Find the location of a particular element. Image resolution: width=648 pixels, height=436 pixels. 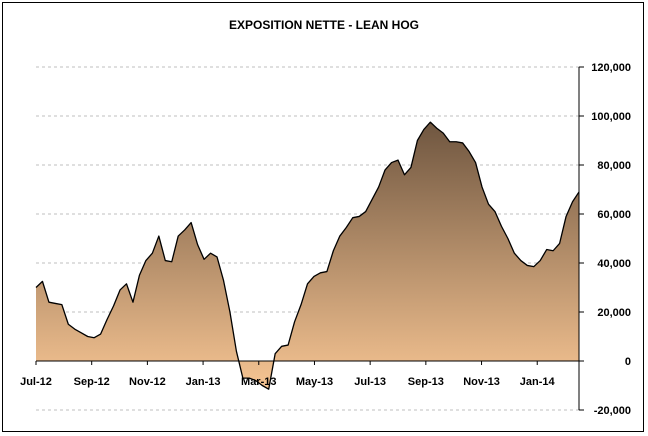

x-tick-label: Jul-13 is located at coordinates (370, 382).